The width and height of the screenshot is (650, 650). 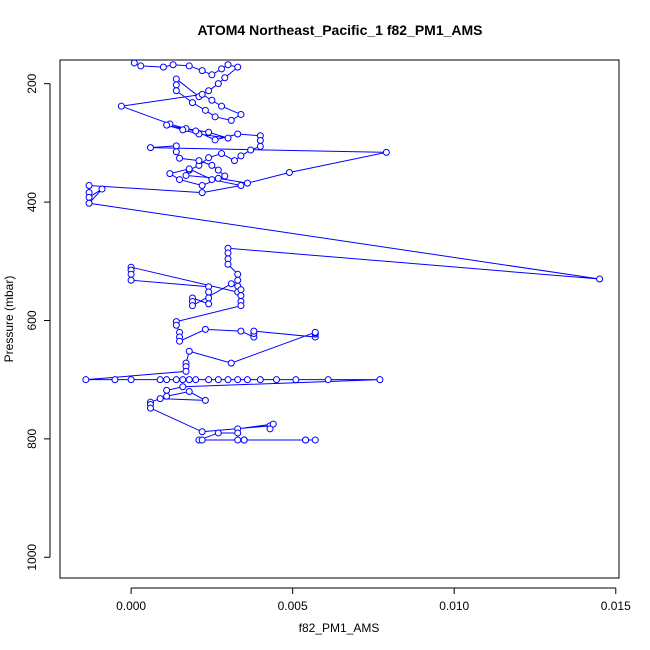 I want to click on x-axis: 0.000 0.005 0.010 0.015, so click(x=373, y=600).